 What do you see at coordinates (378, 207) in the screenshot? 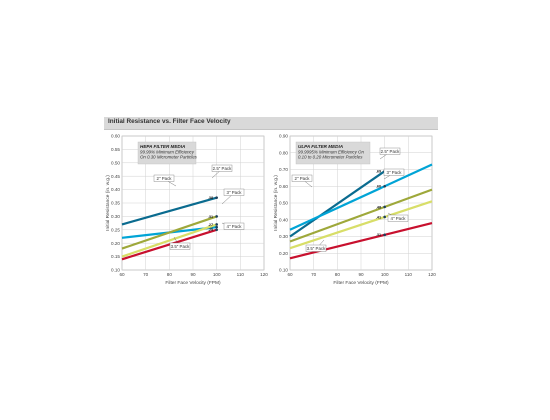
I see `data-label: .48` at bounding box center [378, 207].